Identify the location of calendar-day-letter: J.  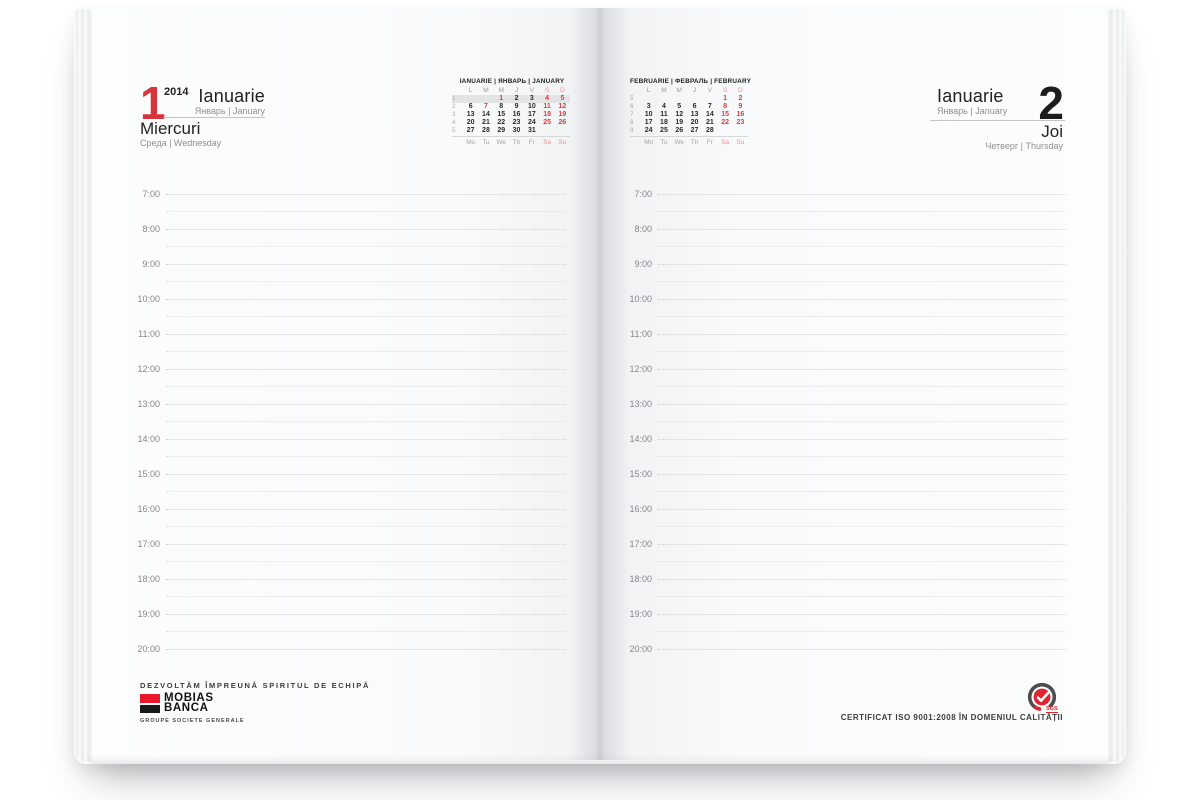
(516, 90).